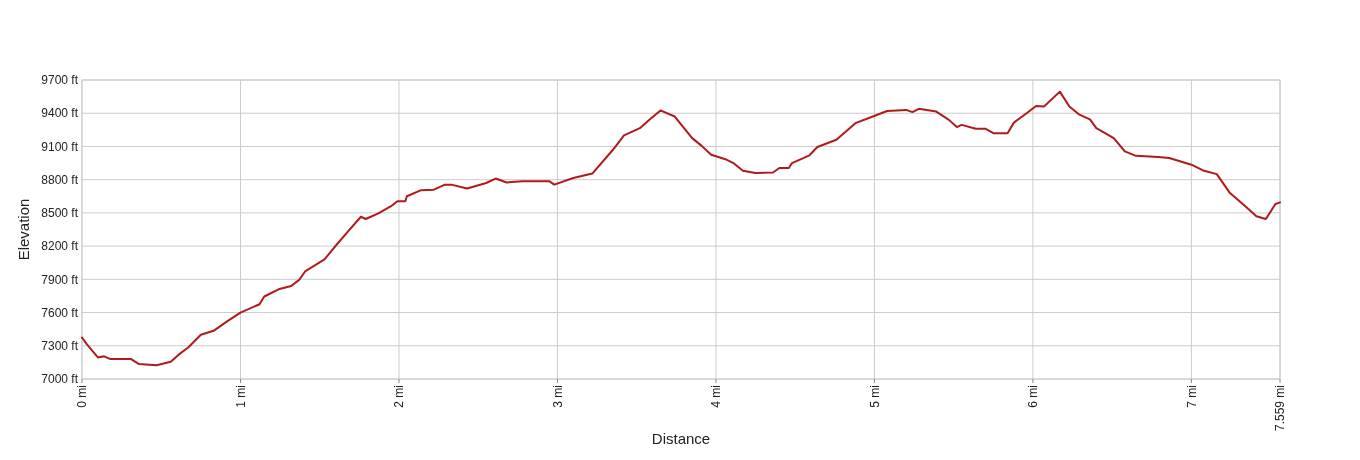 The image size is (1360, 460). I want to click on y-axis-title: Elevation, so click(24, 229).